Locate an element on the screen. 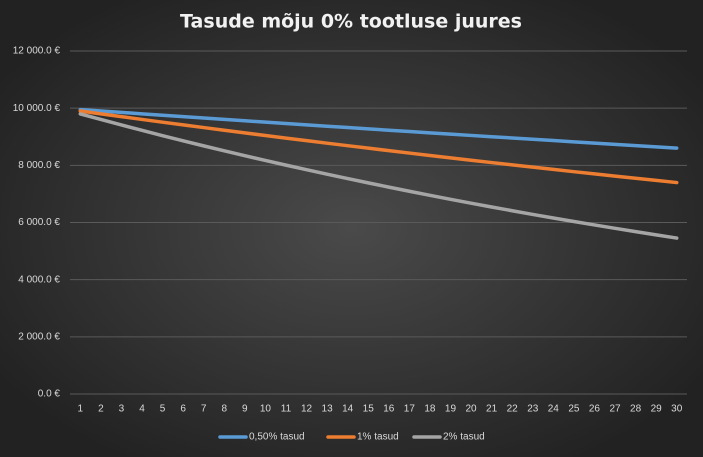 This screenshot has height=457, width=703. legend-label: 2% tasud is located at coordinates (464, 437).